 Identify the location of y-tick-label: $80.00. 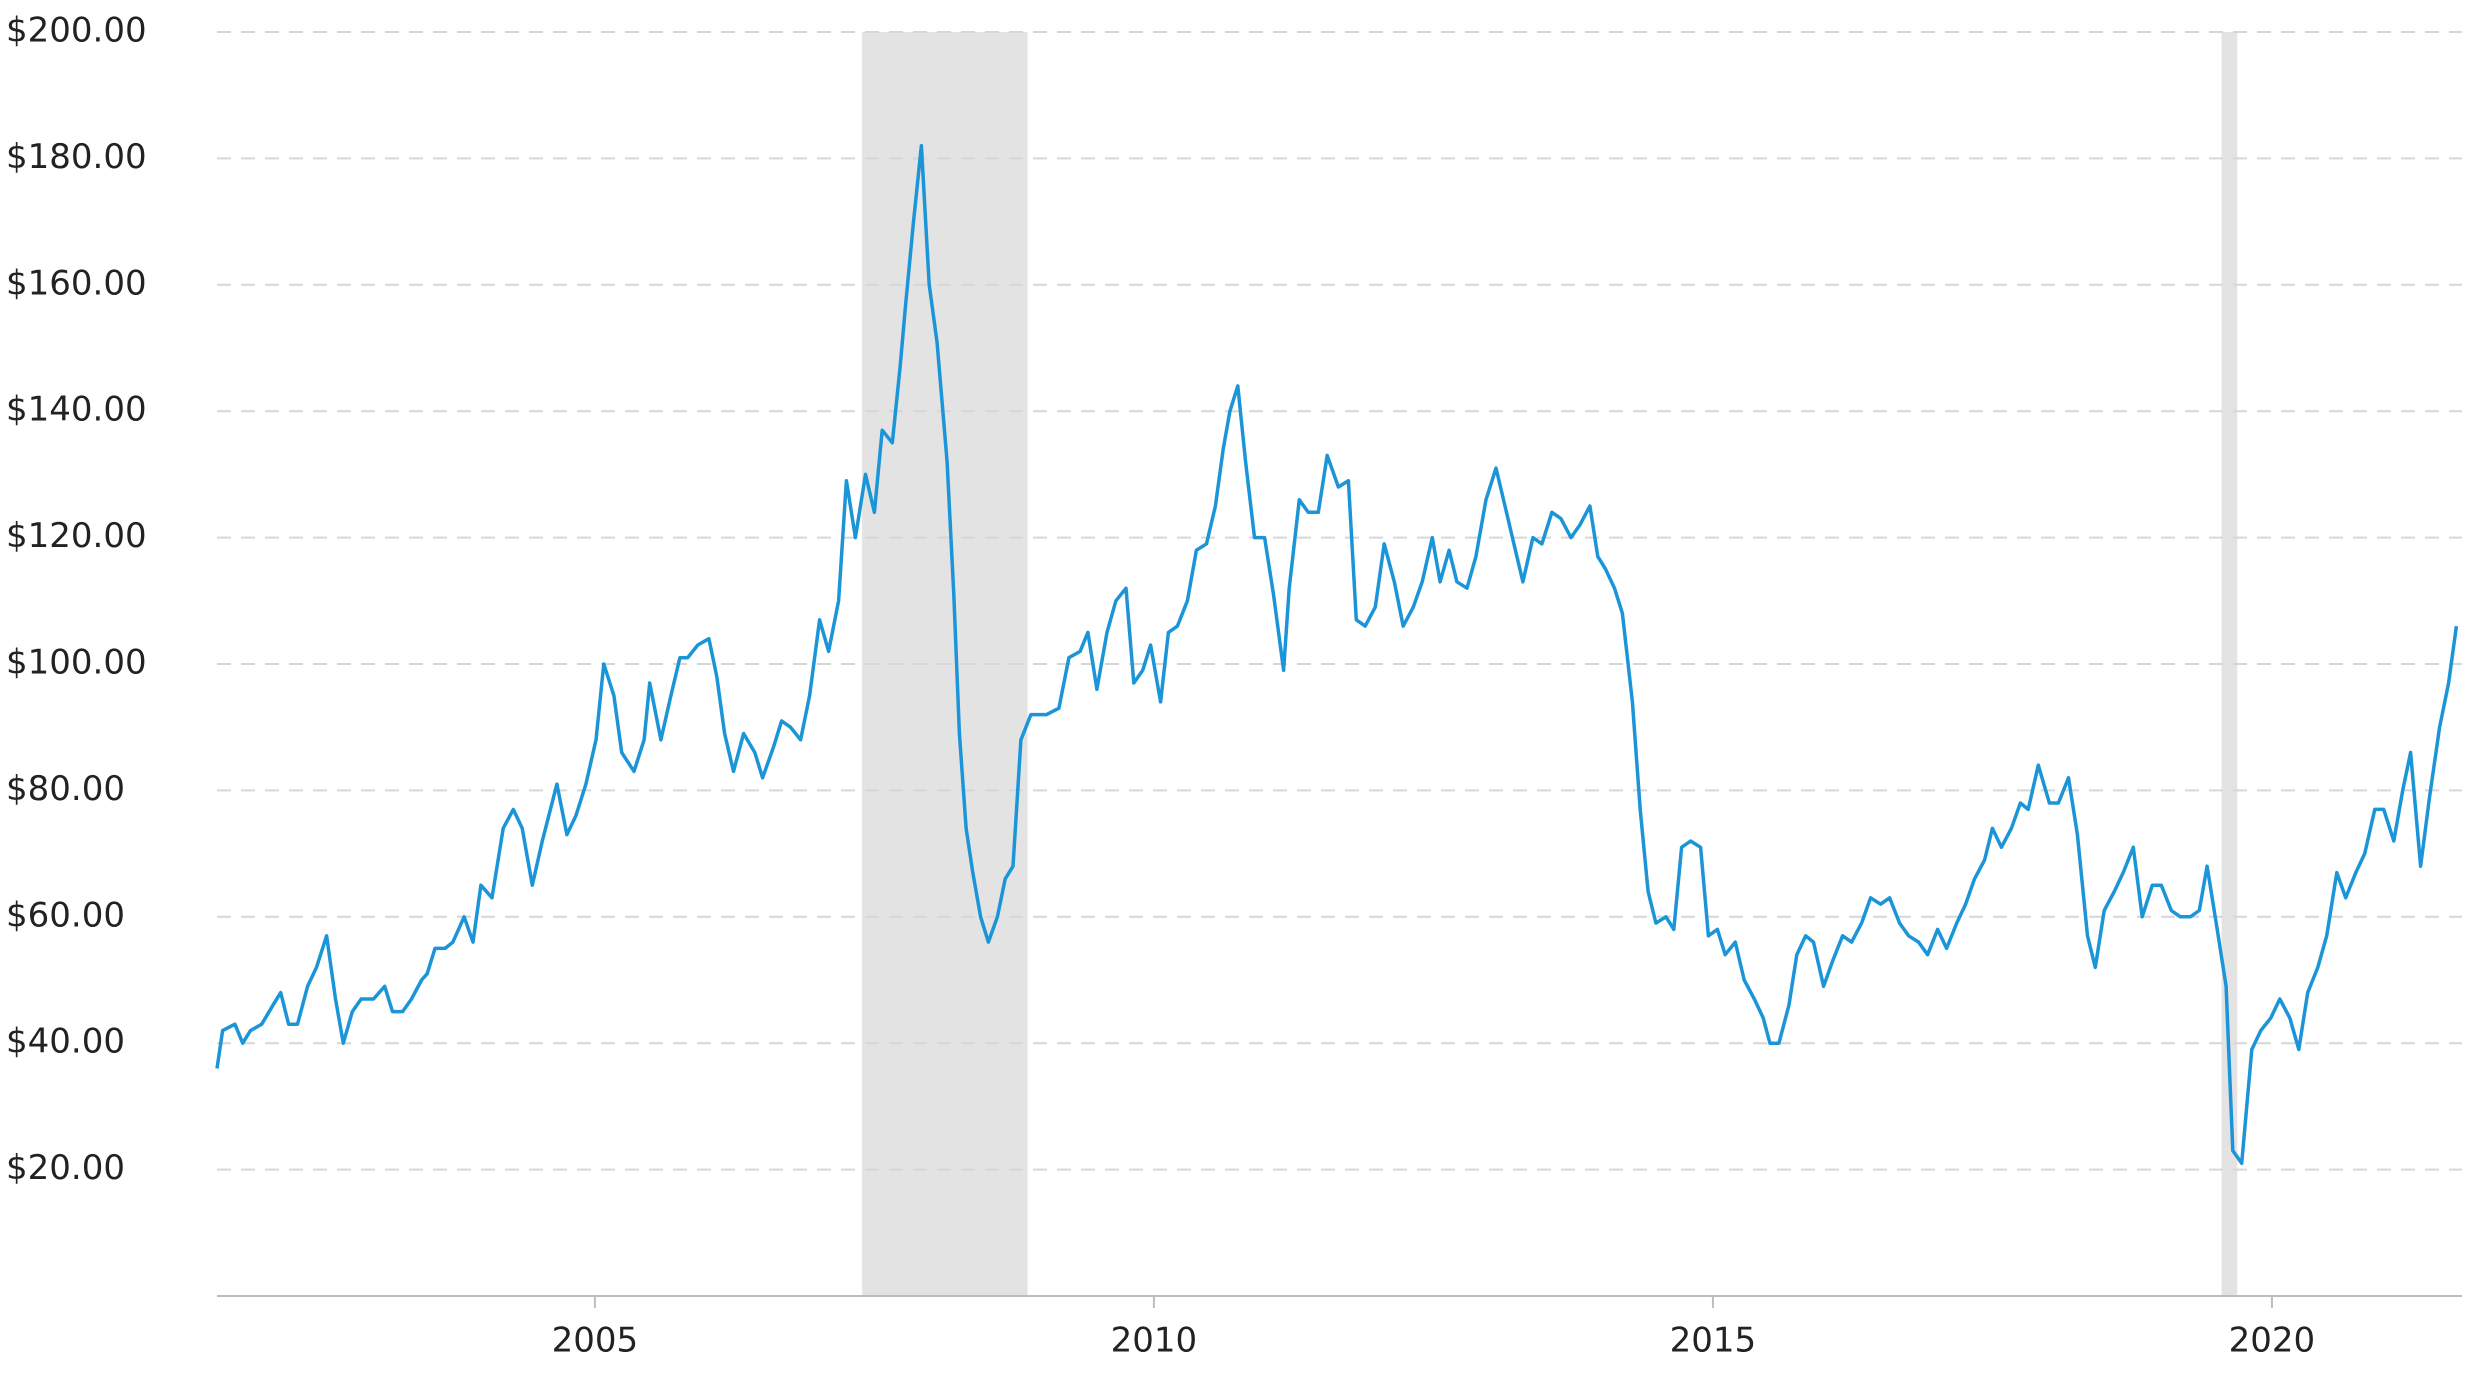
(65, 789).